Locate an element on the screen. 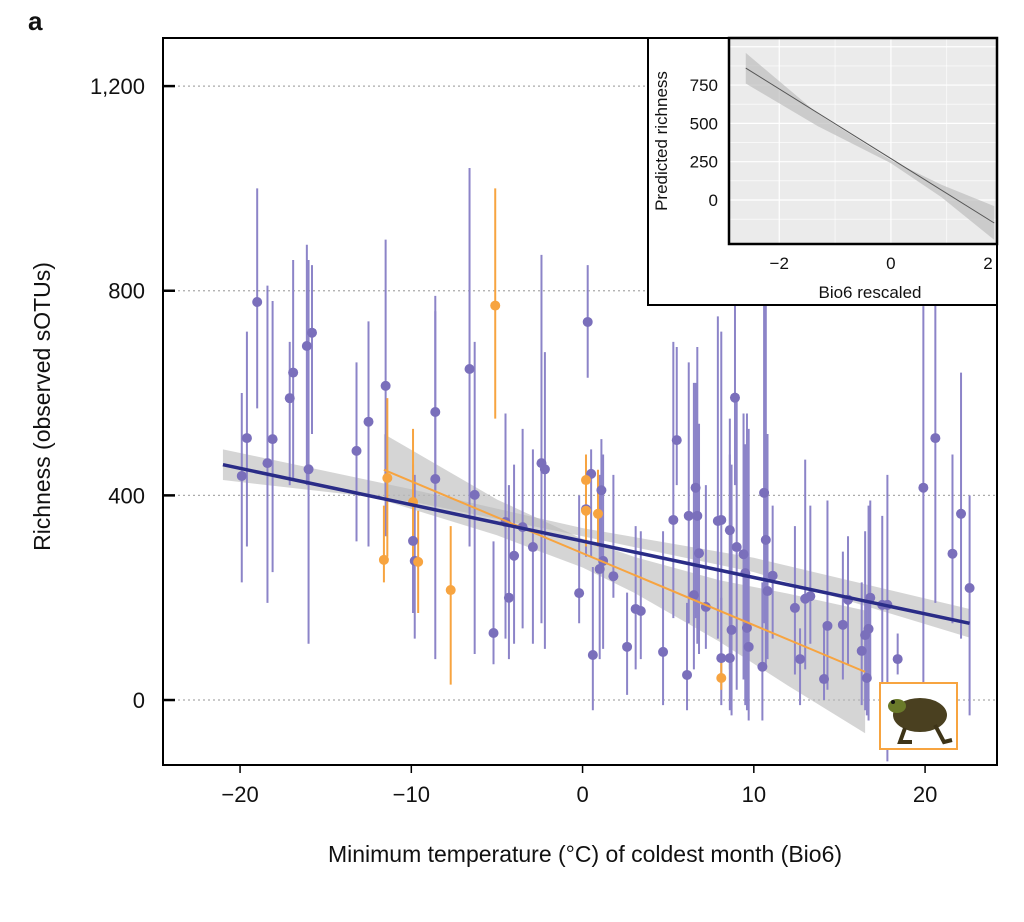  orange-regression-line is located at coordinates (624, 570).